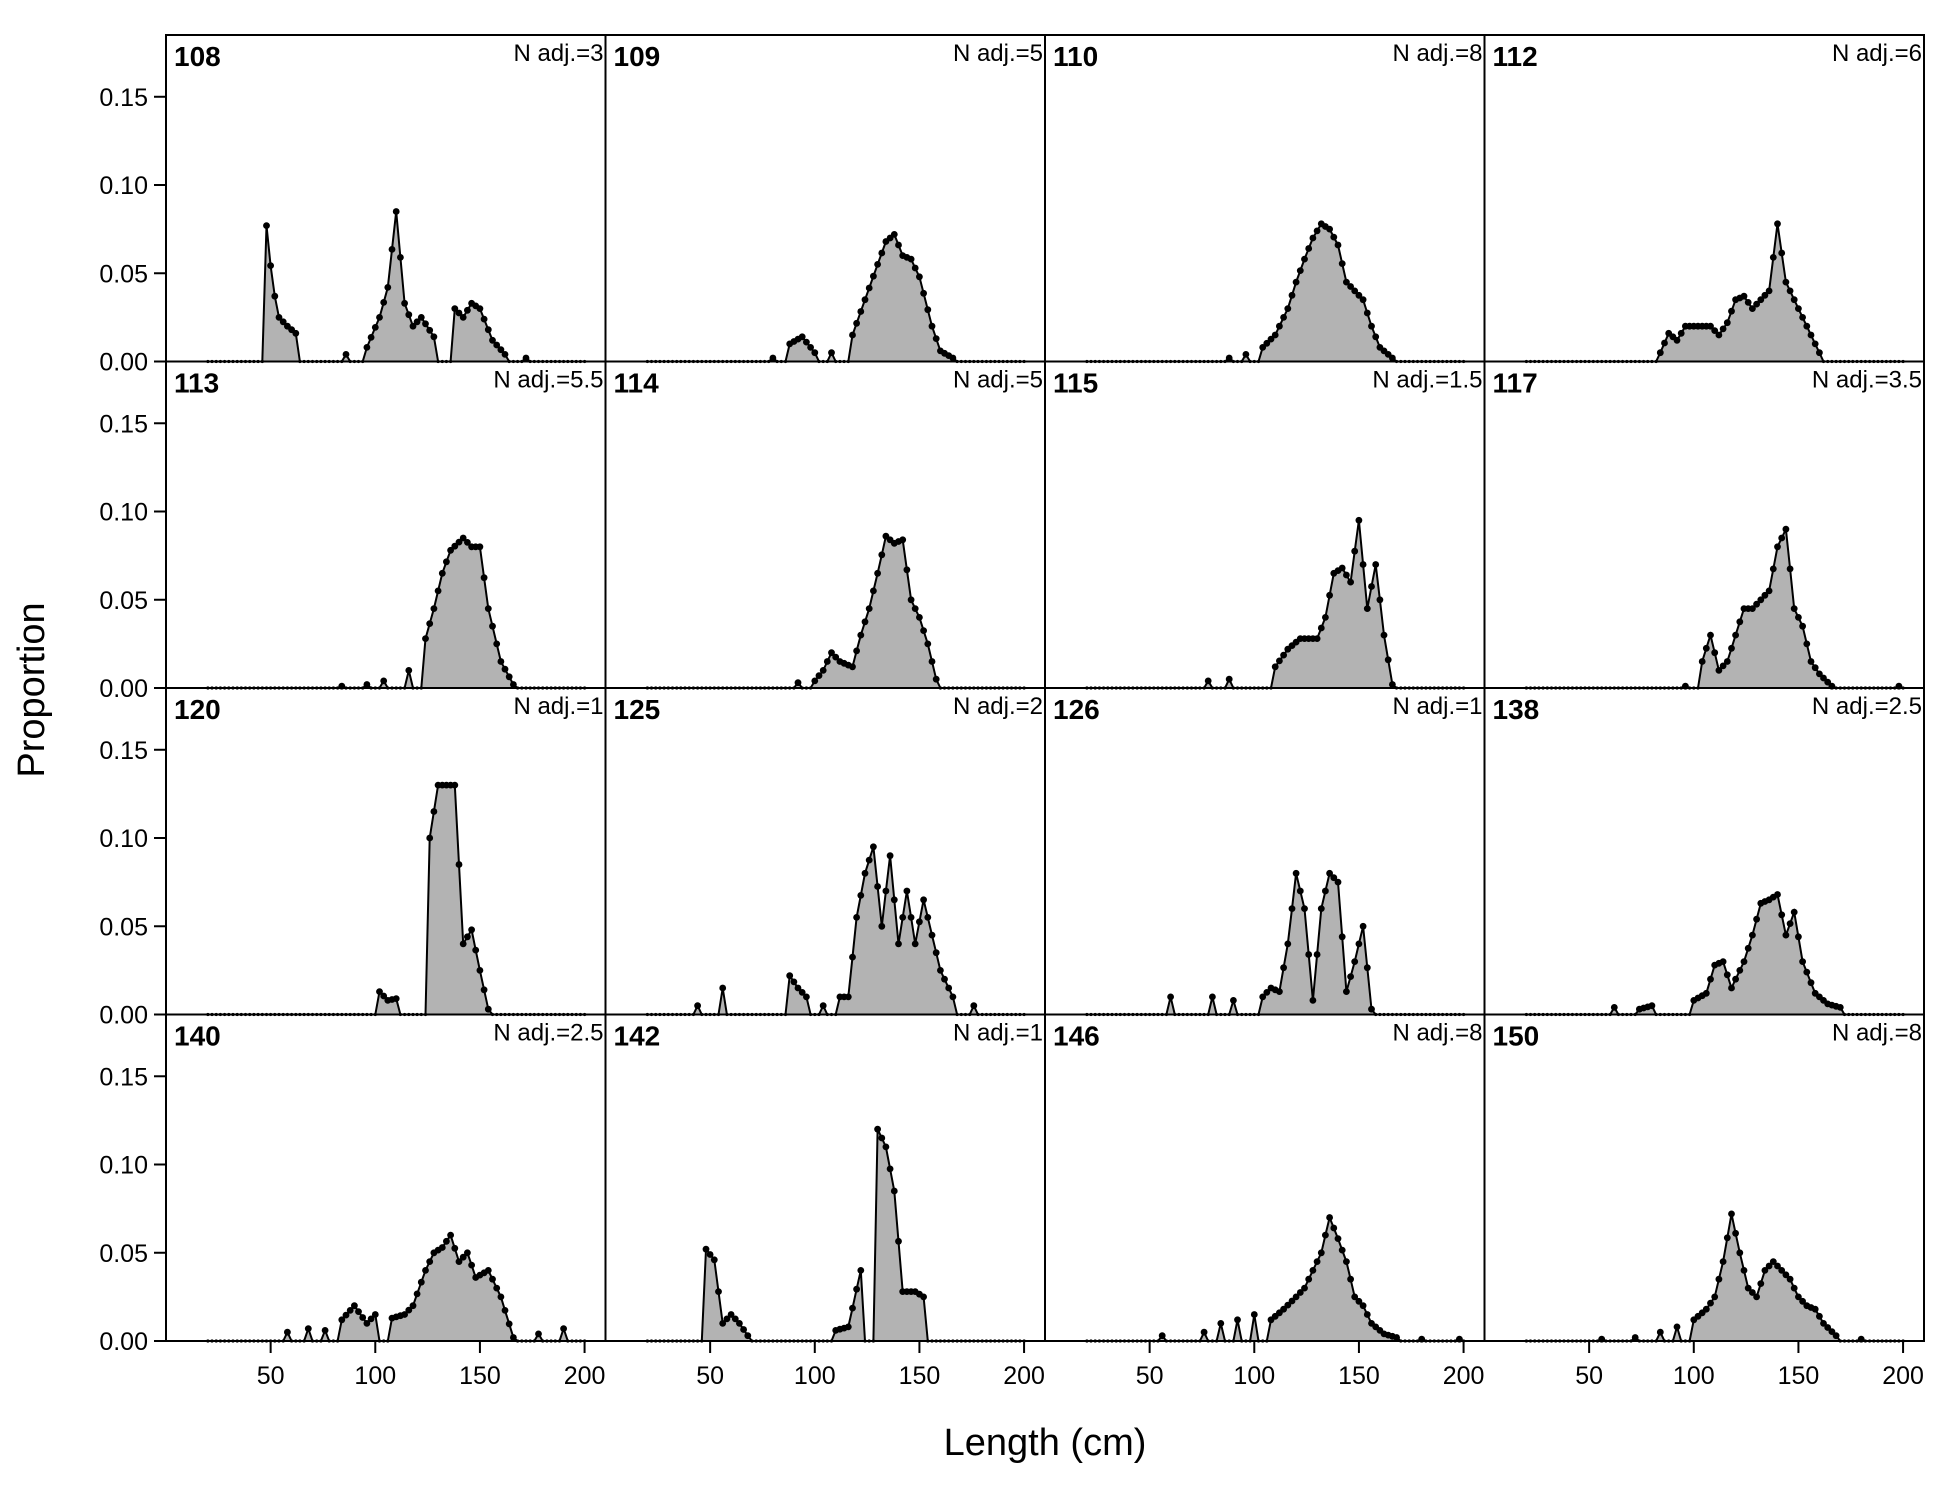 This screenshot has height=1500, width=1950. What do you see at coordinates (1437, 1033) in the screenshot?
I see `n-adj-label: N adj.=8` at bounding box center [1437, 1033].